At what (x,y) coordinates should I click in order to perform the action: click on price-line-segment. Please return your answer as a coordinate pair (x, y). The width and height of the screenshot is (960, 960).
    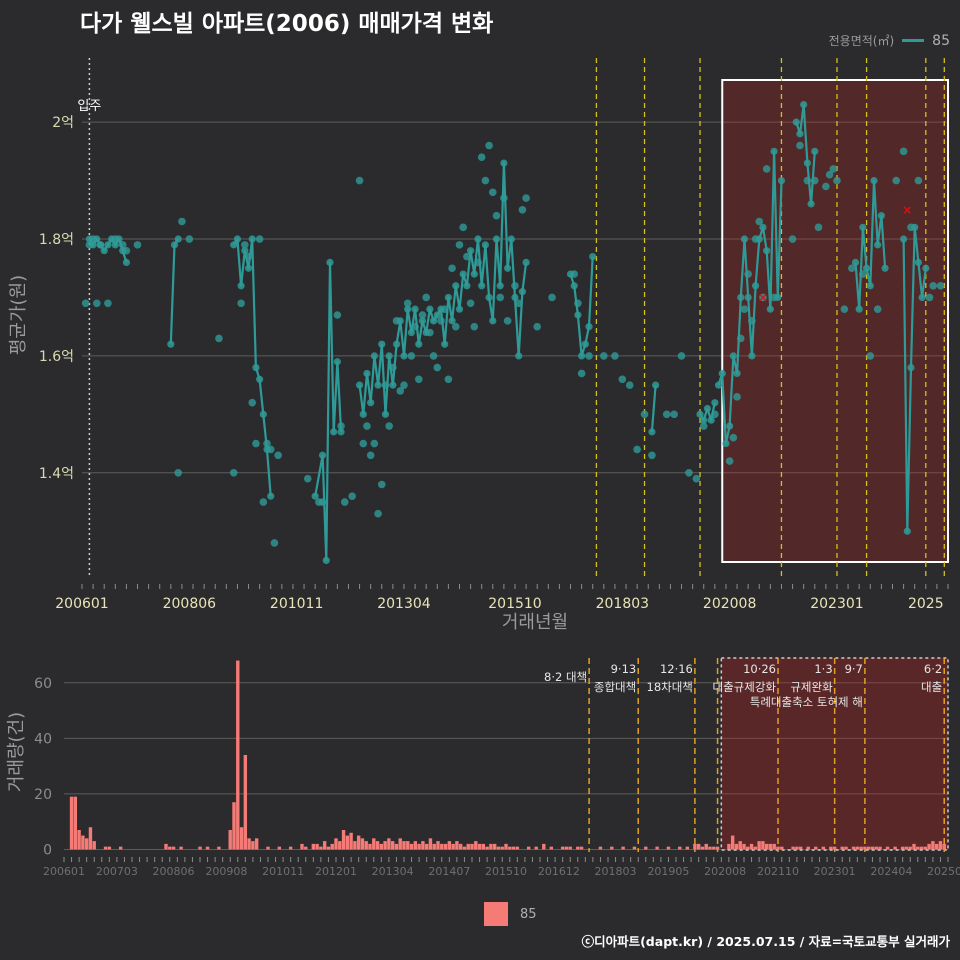
    Looking at the image, I should click on (174, 291).